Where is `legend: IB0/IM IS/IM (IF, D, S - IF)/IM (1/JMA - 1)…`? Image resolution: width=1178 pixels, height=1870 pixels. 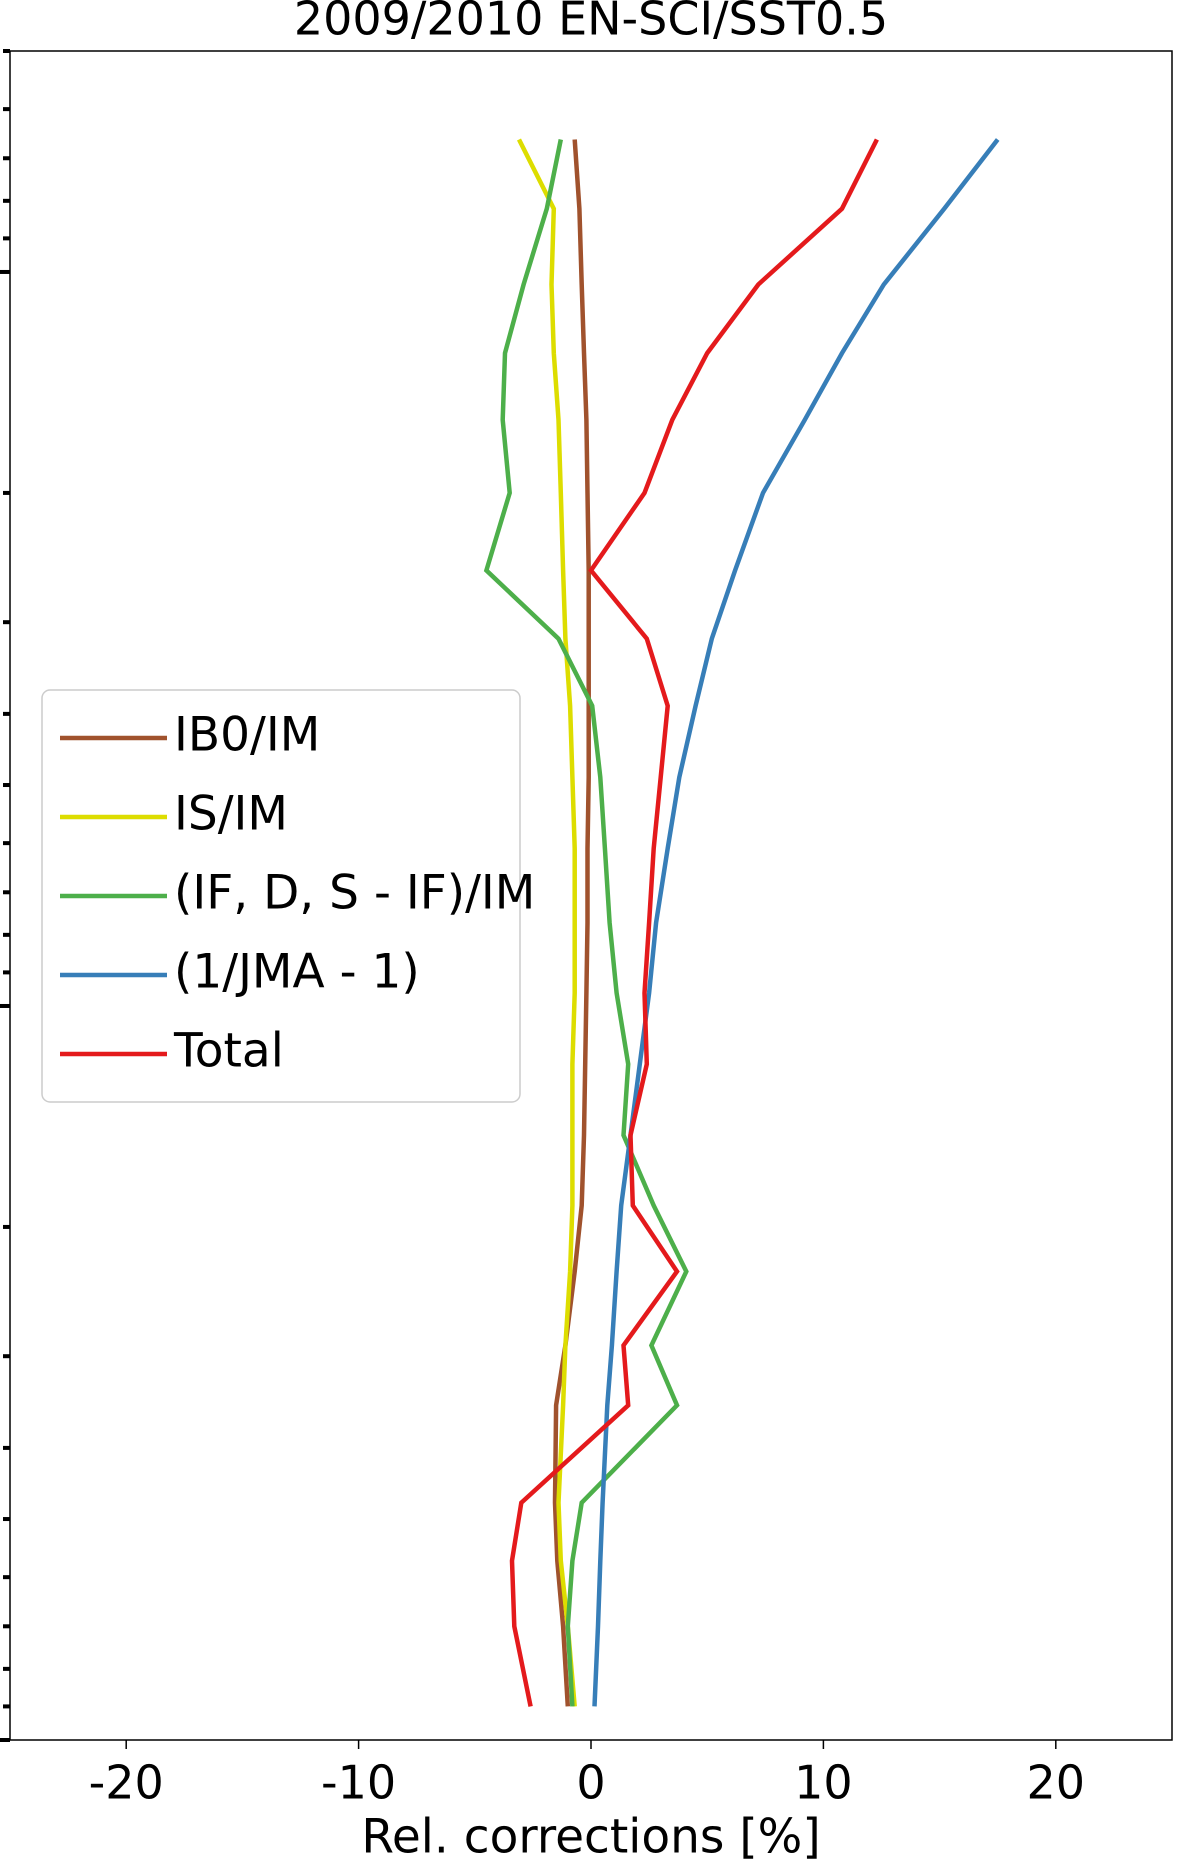
legend: IB0/IM IS/IM (IF, D, S - IF)/IM (1/JMA - 1)… is located at coordinates (288, 896).